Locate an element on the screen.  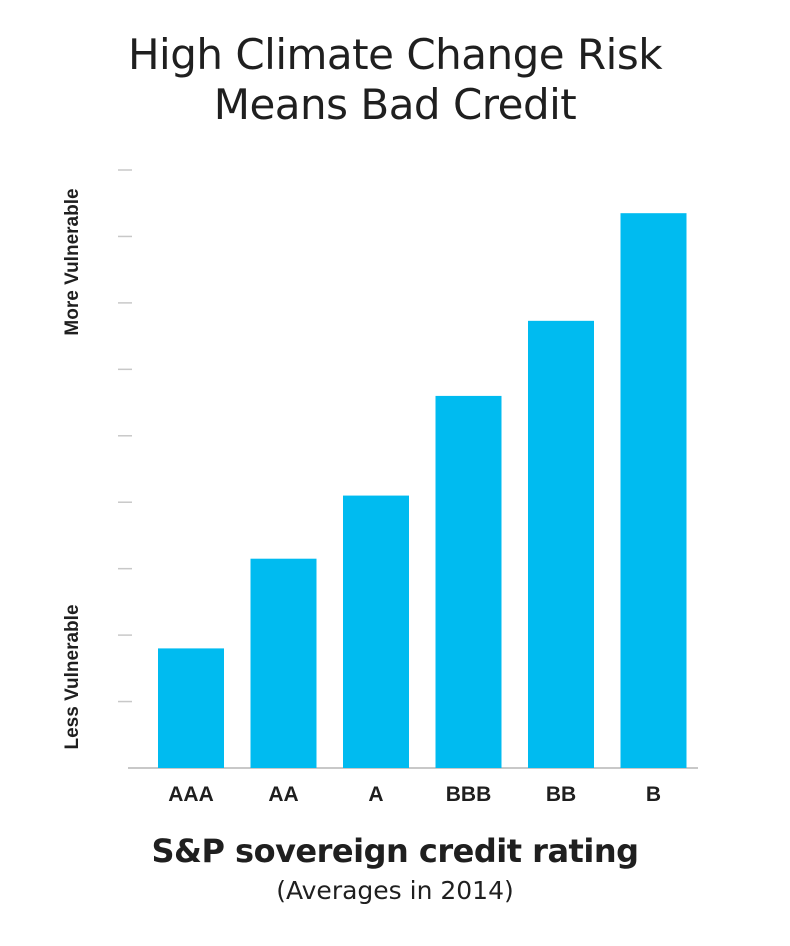
x-axis-title: S&P sovereign credit rating is located at coordinates (395, 851).